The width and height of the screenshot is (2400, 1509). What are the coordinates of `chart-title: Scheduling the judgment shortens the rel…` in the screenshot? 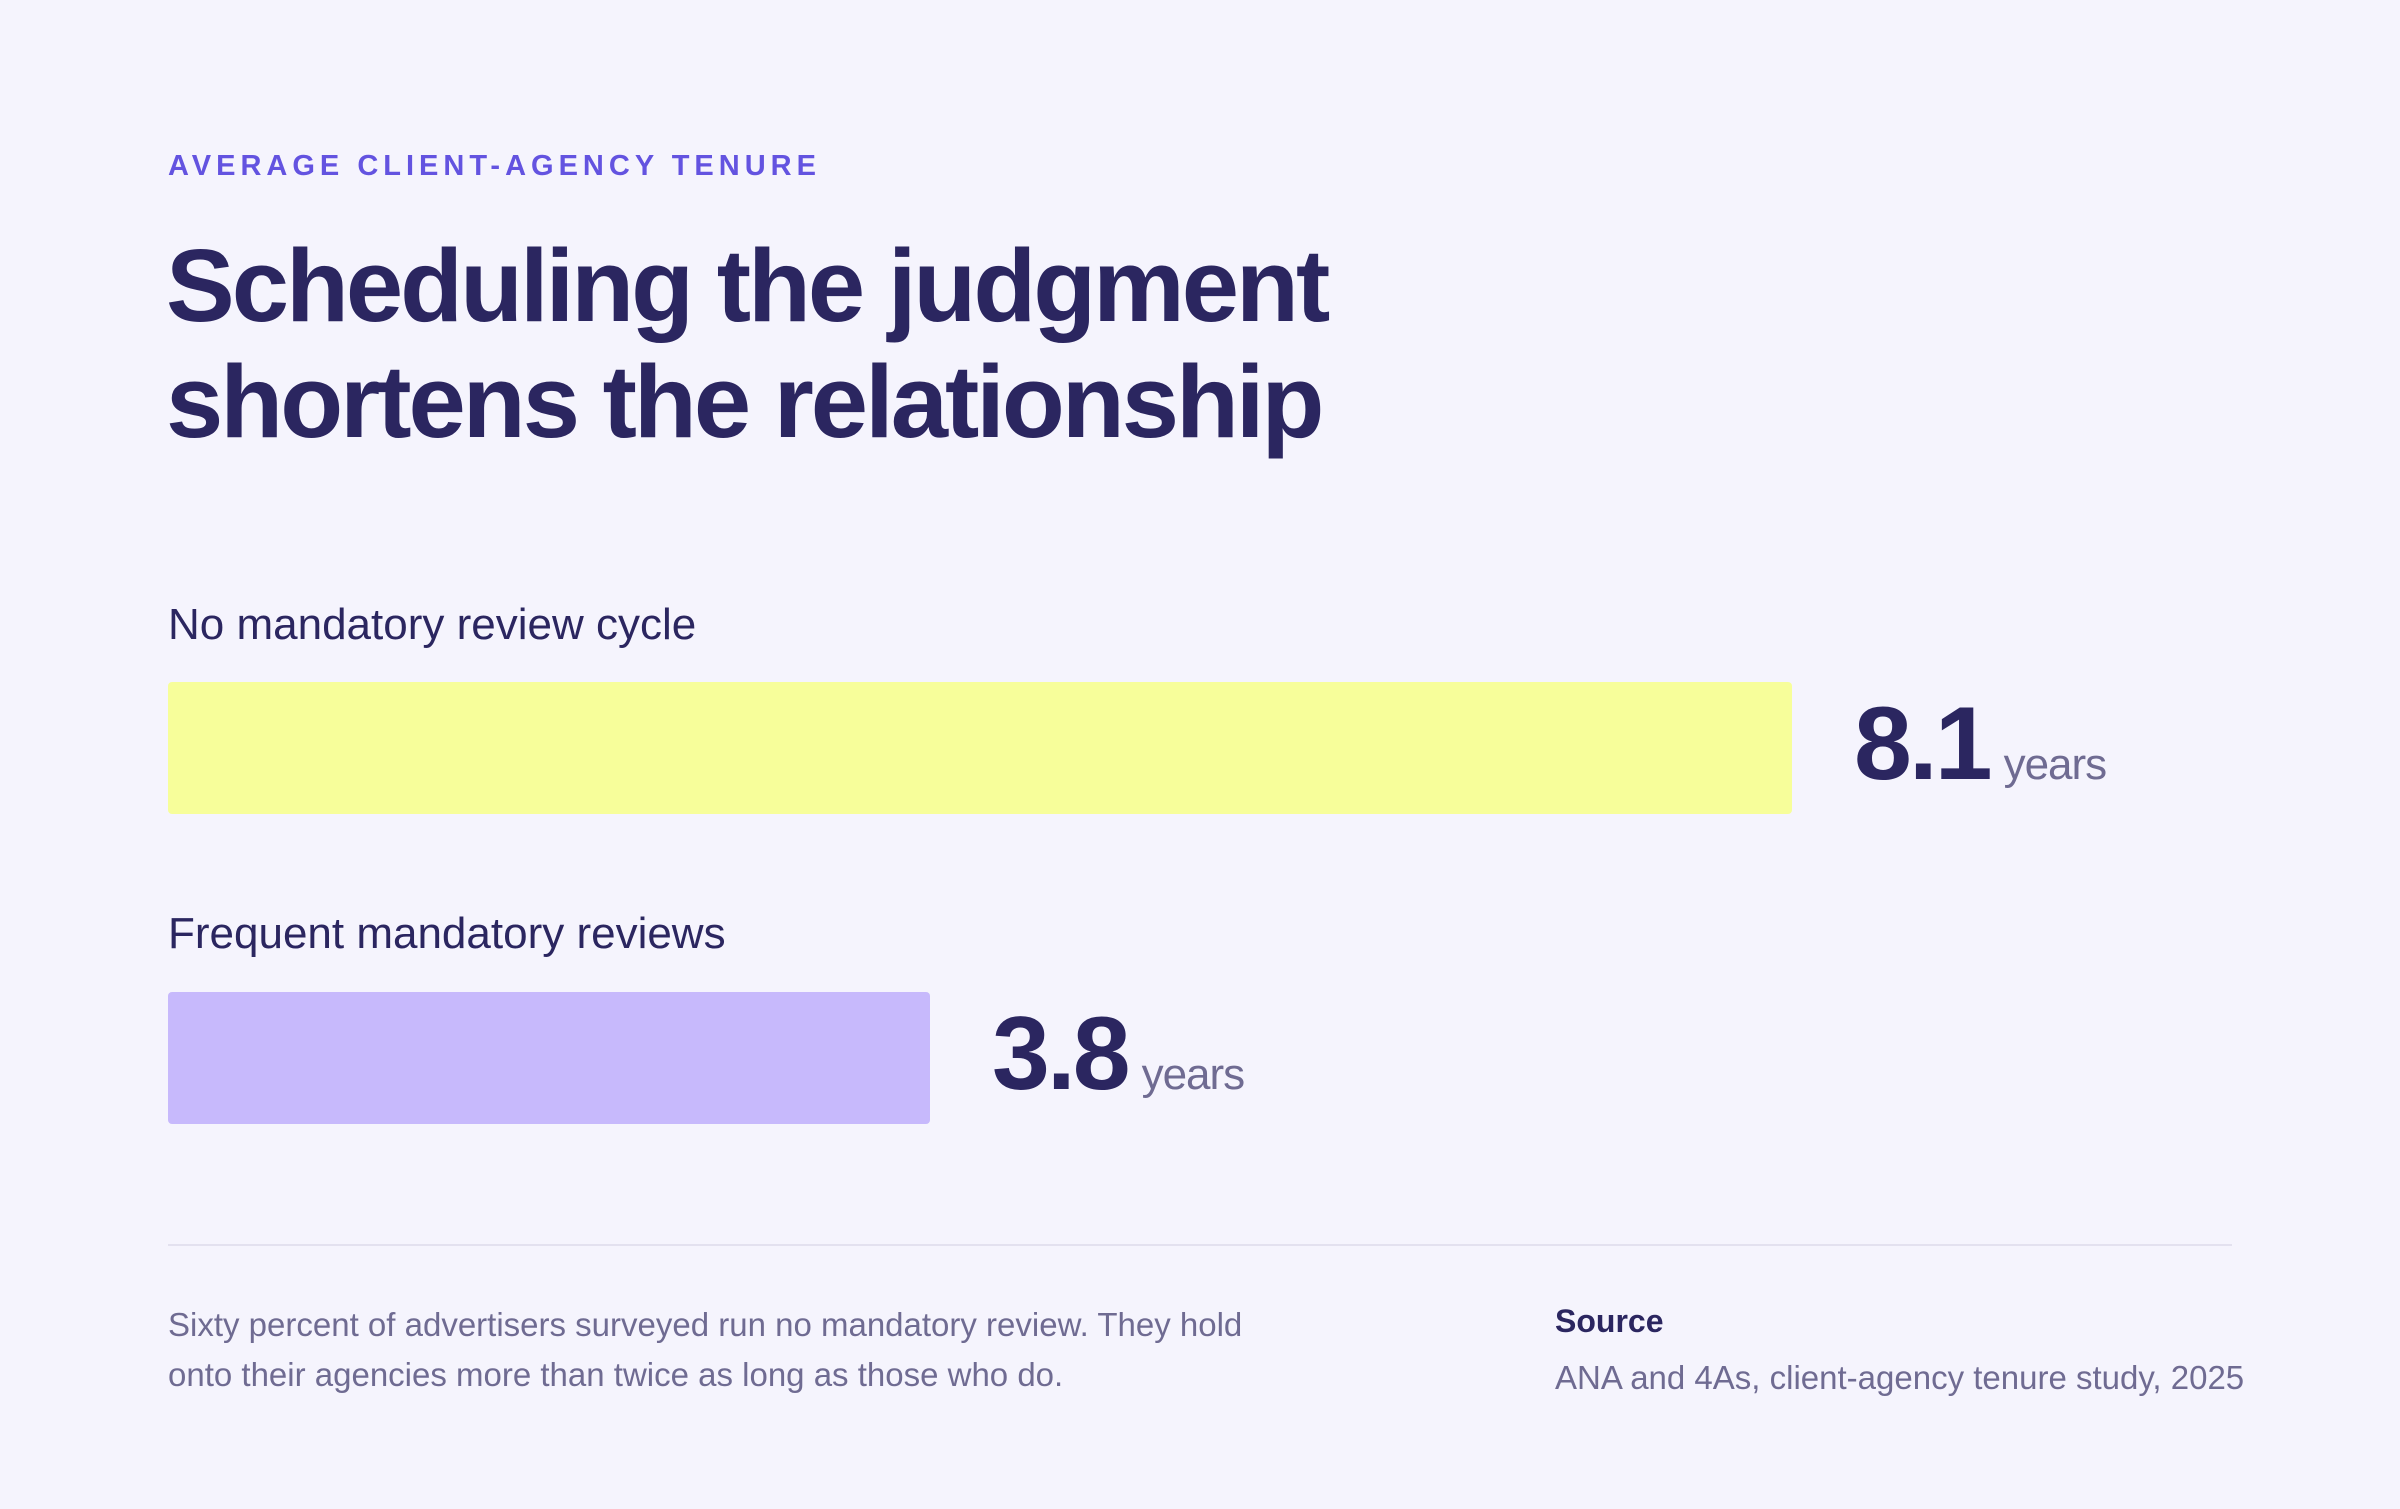 It's located at (916, 344).